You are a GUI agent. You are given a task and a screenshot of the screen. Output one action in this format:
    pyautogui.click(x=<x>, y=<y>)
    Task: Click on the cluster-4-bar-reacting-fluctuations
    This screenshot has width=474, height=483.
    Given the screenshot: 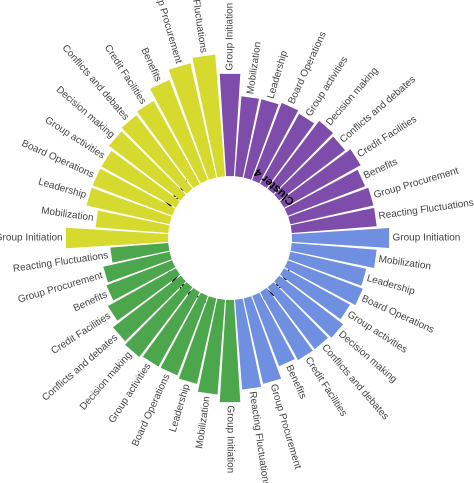 What is the action you would take?
    pyautogui.click(x=208, y=116)
    